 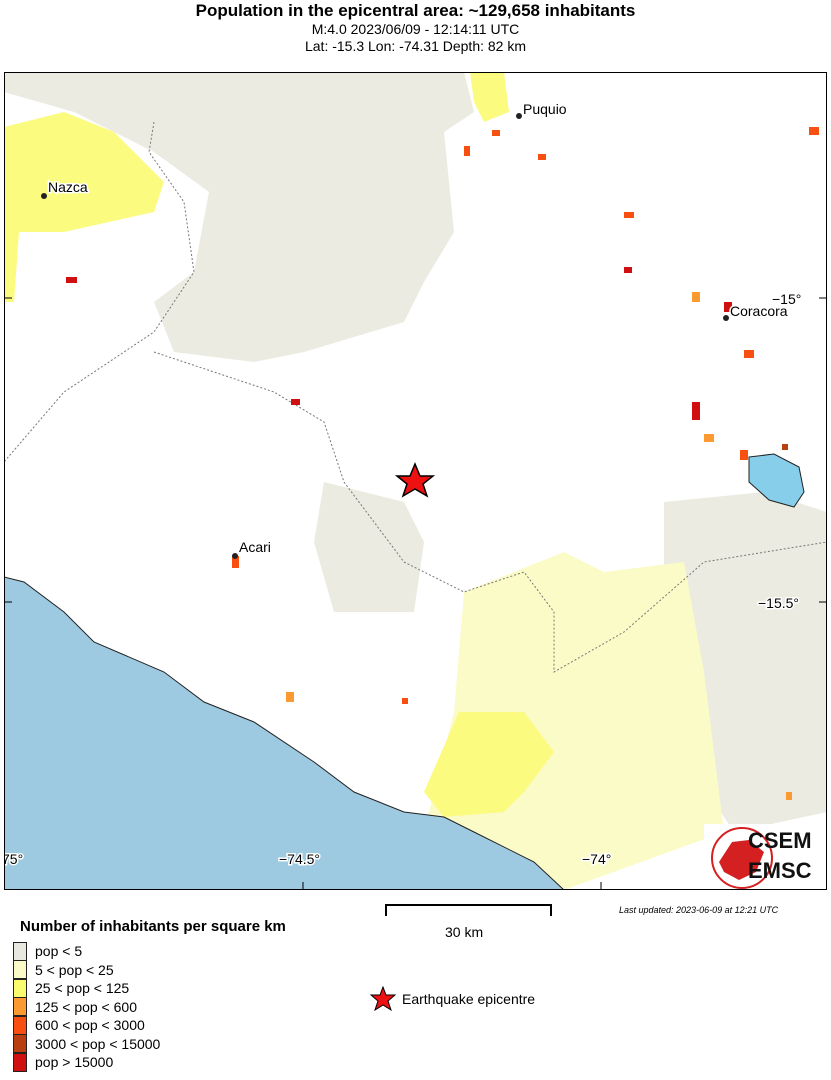 I want to click on legend-label: 5 < pop < 25, so click(x=74, y=969).